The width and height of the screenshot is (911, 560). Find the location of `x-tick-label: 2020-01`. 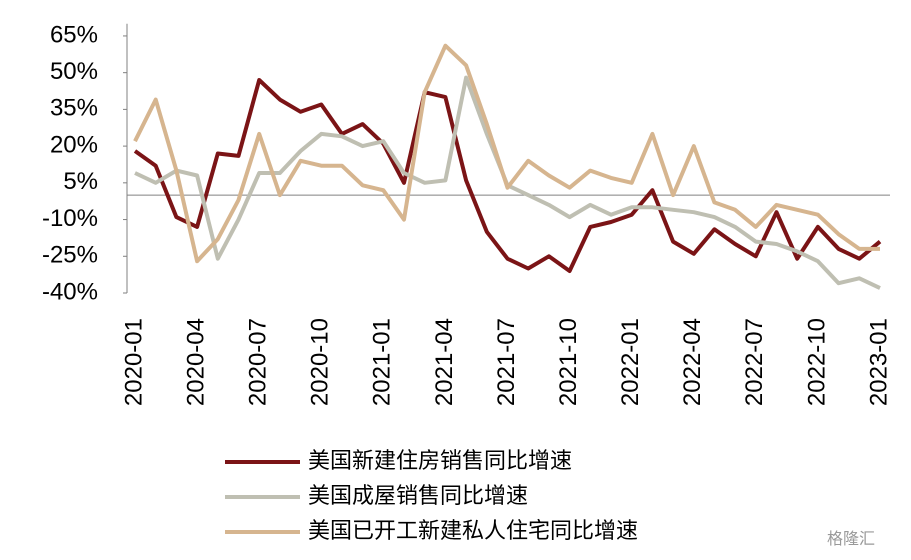

x-tick-label: 2020-01 is located at coordinates (133, 362).